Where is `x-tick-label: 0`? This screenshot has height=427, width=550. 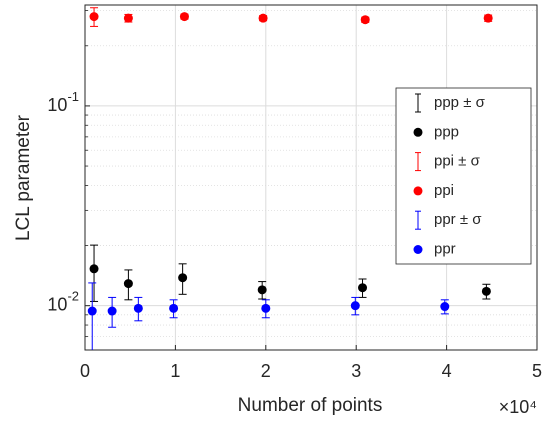
x-tick-label: 0 is located at coordinates (85, 371).